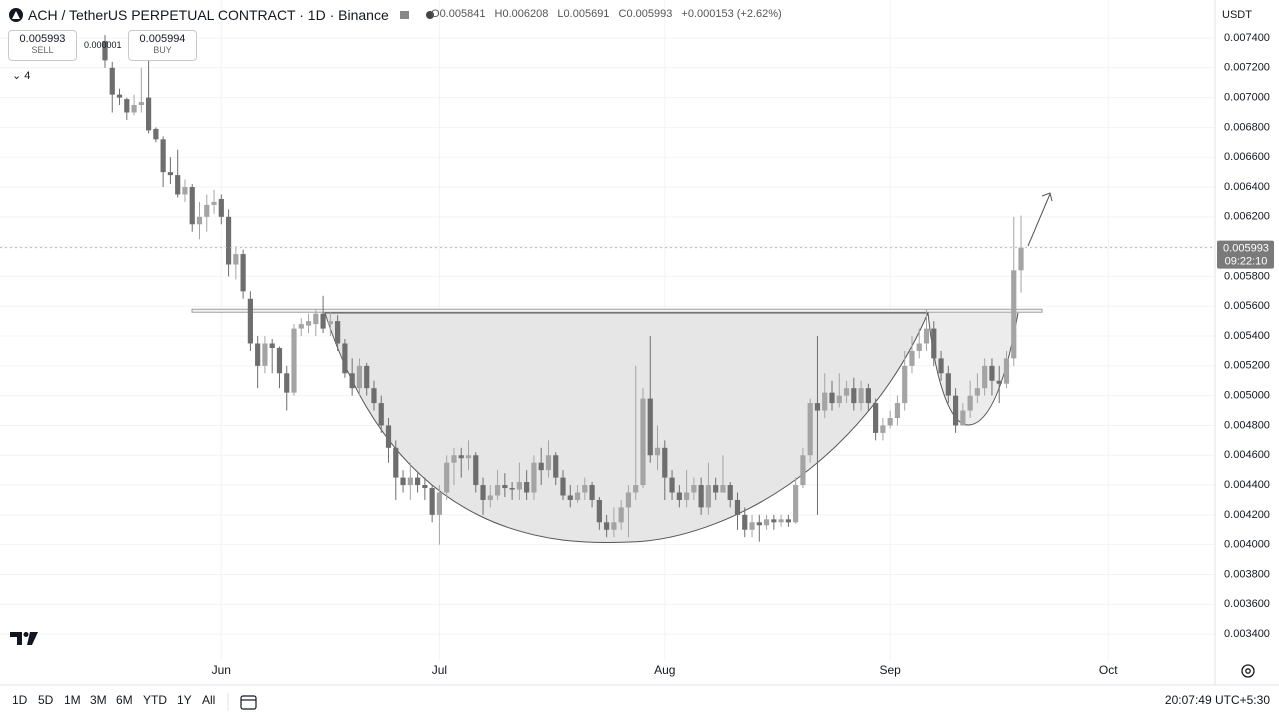 This screenshot has height=720, width=1279. What do you see at coordinates (162, 39) in the screenshot?
I see `buy-price: 0.005994` at bounding box center [162, 39].